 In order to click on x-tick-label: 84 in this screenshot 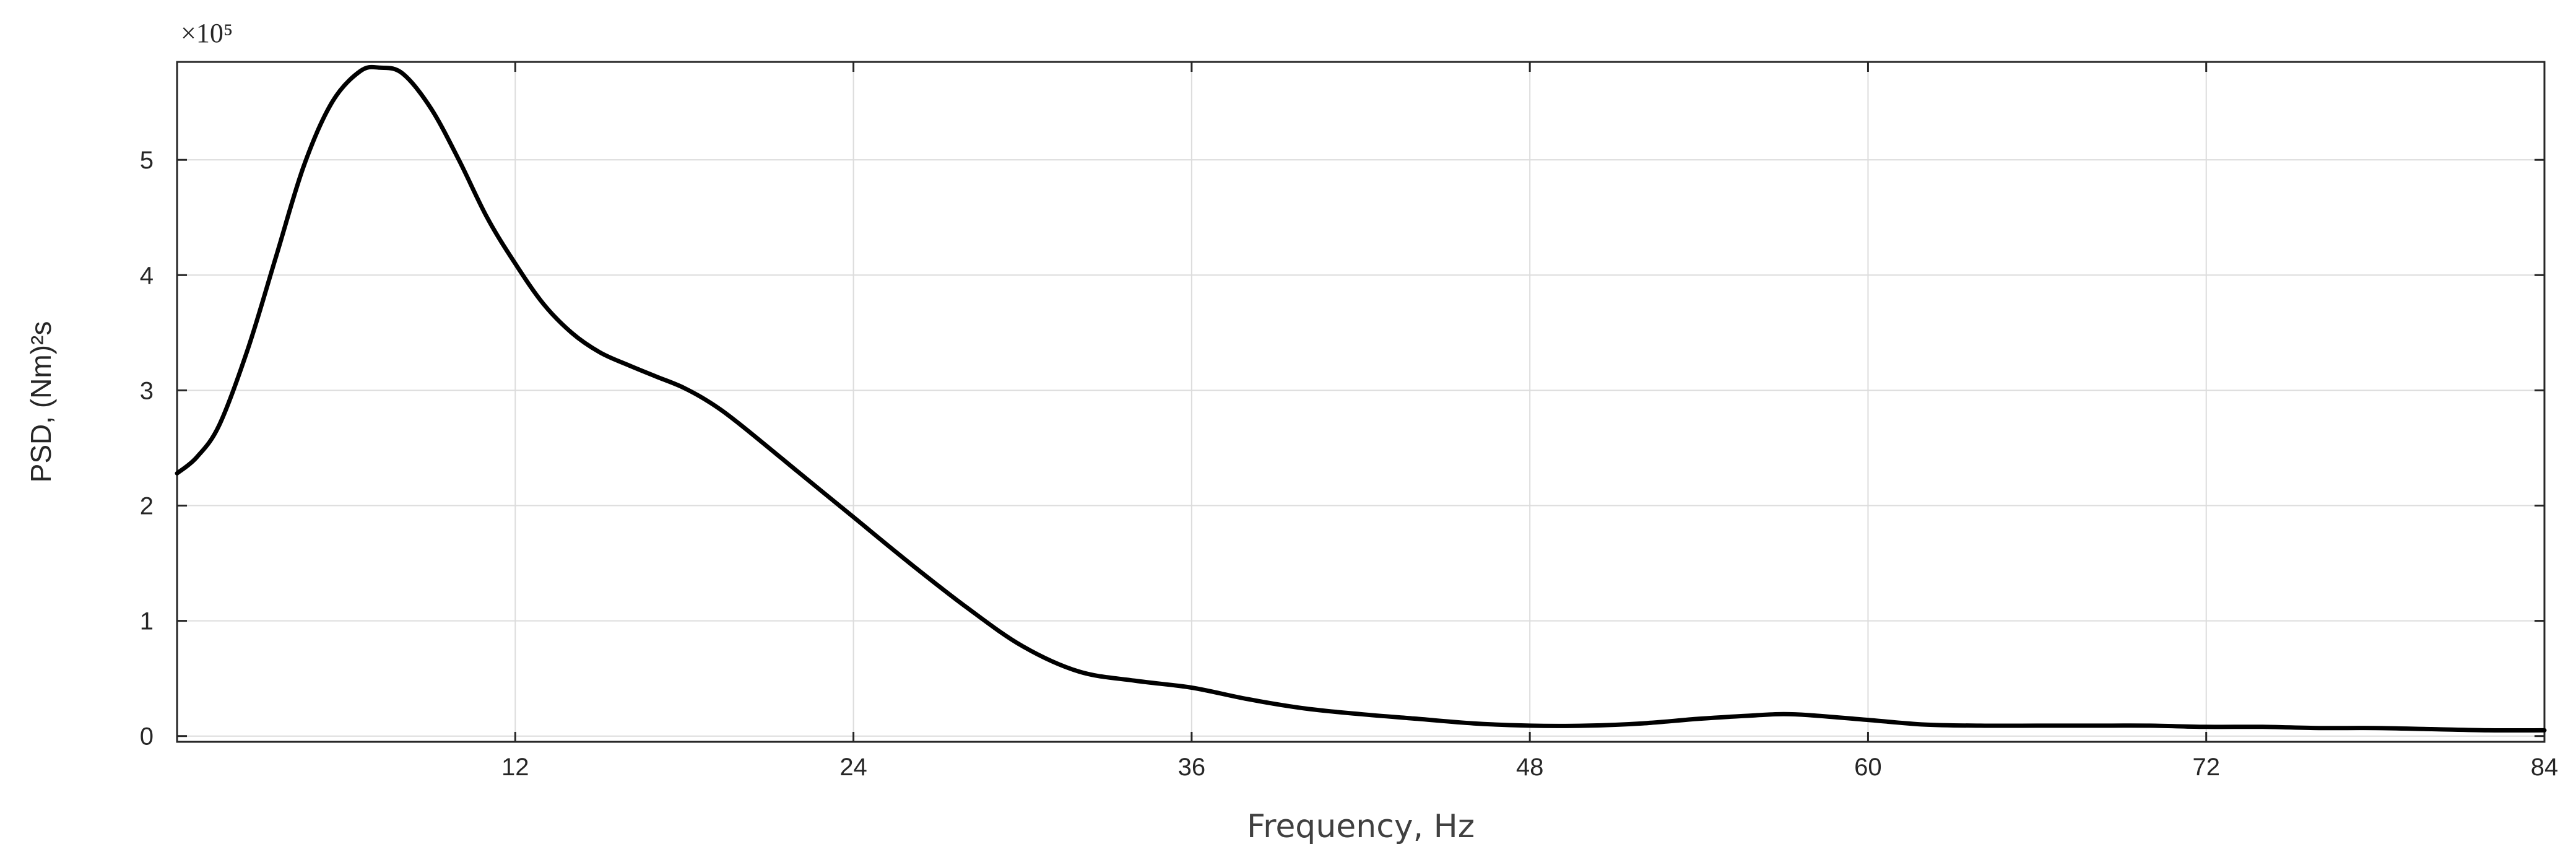, I will do `click(2545, 767)`.